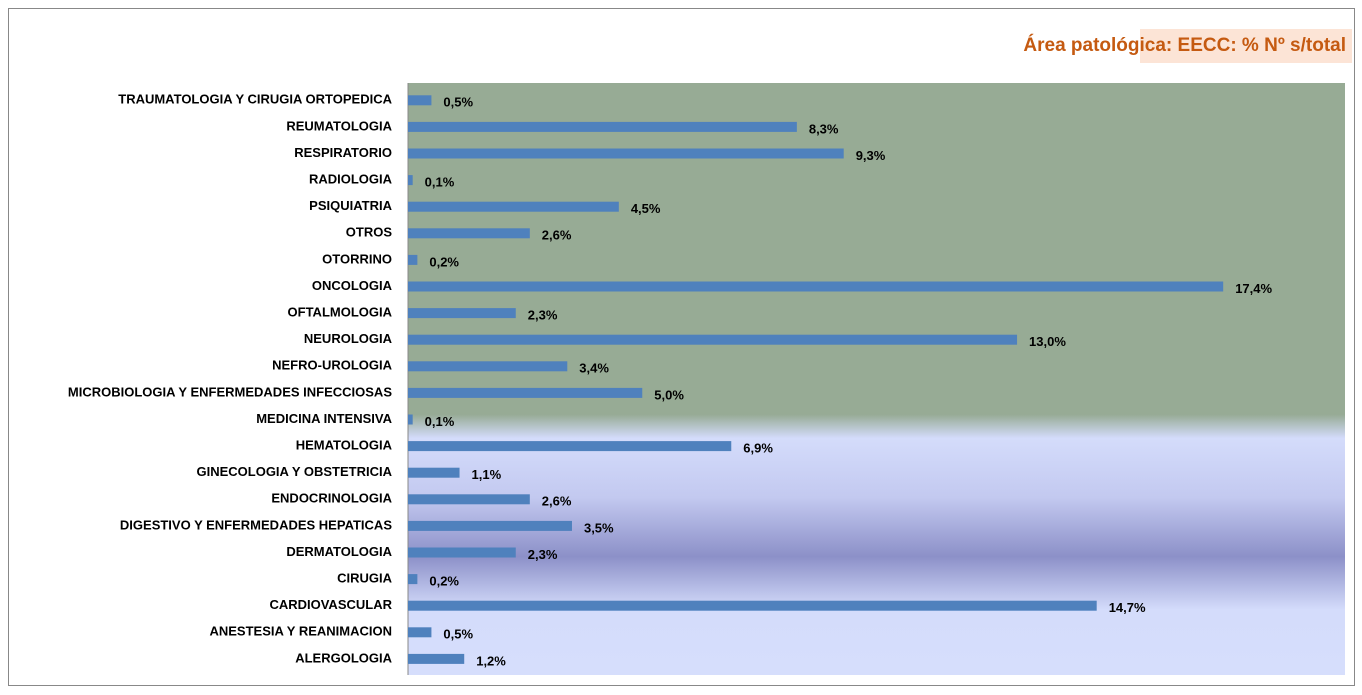 Image resolution: width=1362 pixels, height=695 pixels. I want to click on title-box, so click(1246, 46).